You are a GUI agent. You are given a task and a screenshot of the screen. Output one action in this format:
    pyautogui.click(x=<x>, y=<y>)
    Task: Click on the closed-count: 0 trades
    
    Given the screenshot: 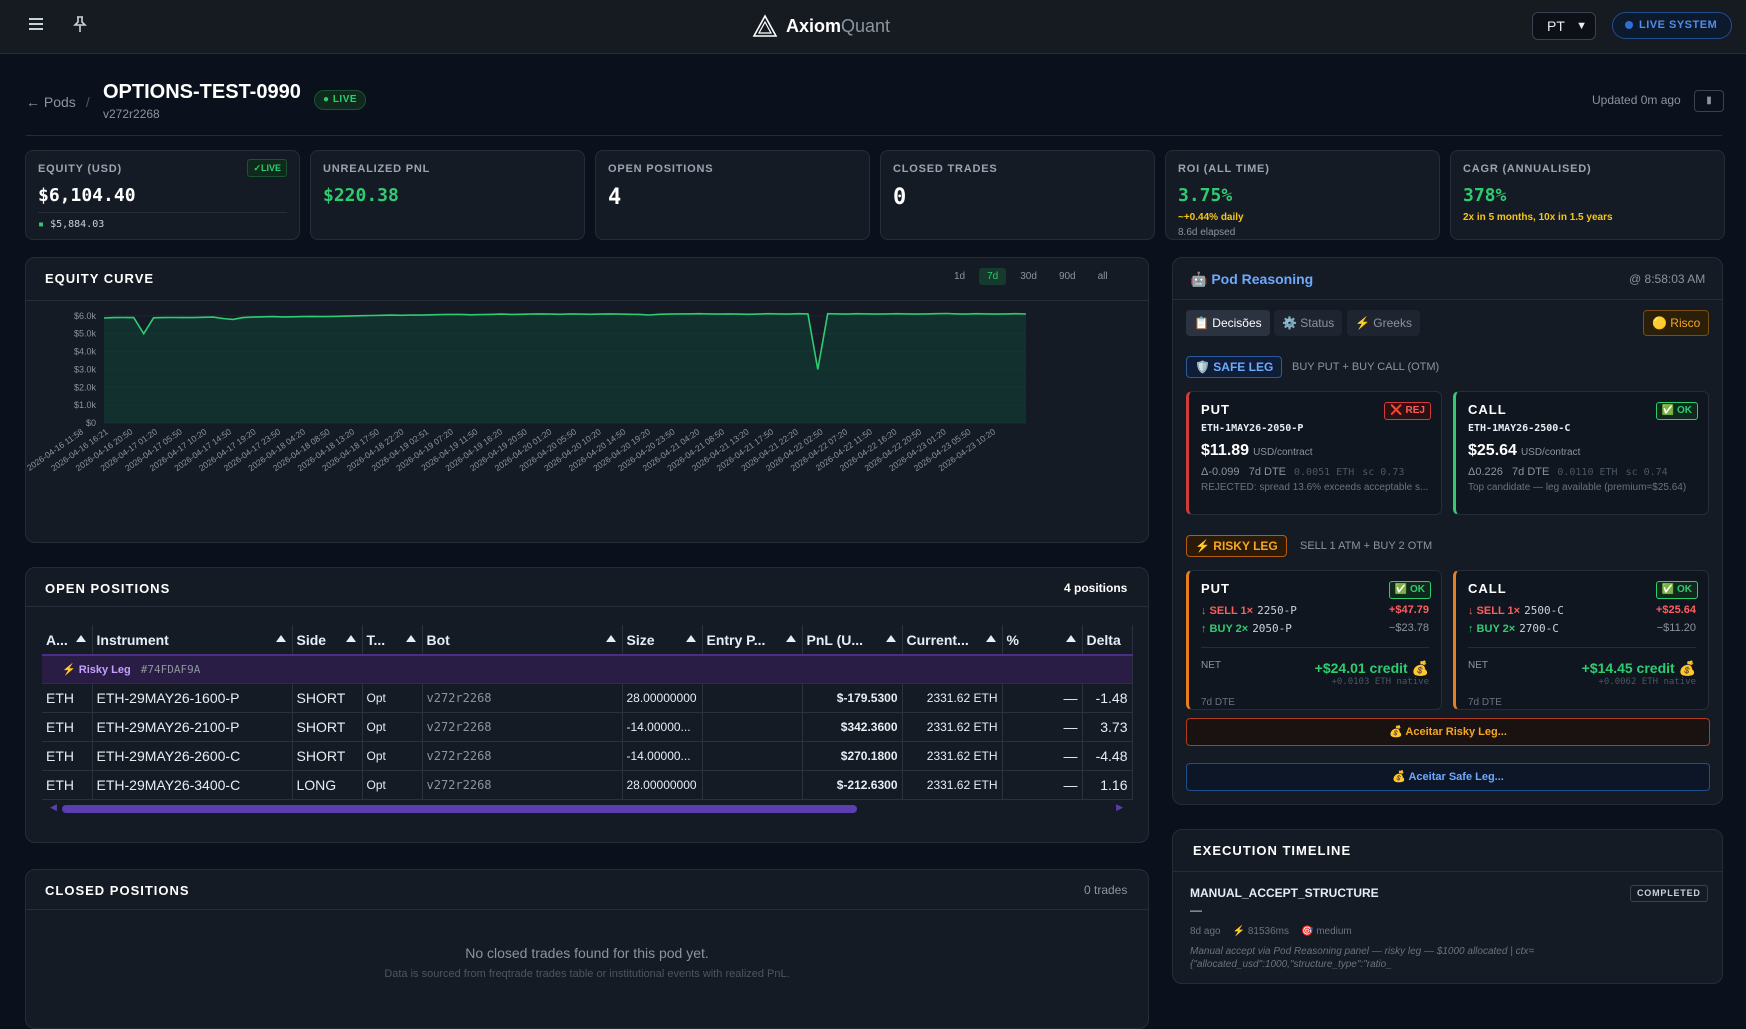 What is the action you would take?
    pyautogui.click(x=1106, y=890)
    